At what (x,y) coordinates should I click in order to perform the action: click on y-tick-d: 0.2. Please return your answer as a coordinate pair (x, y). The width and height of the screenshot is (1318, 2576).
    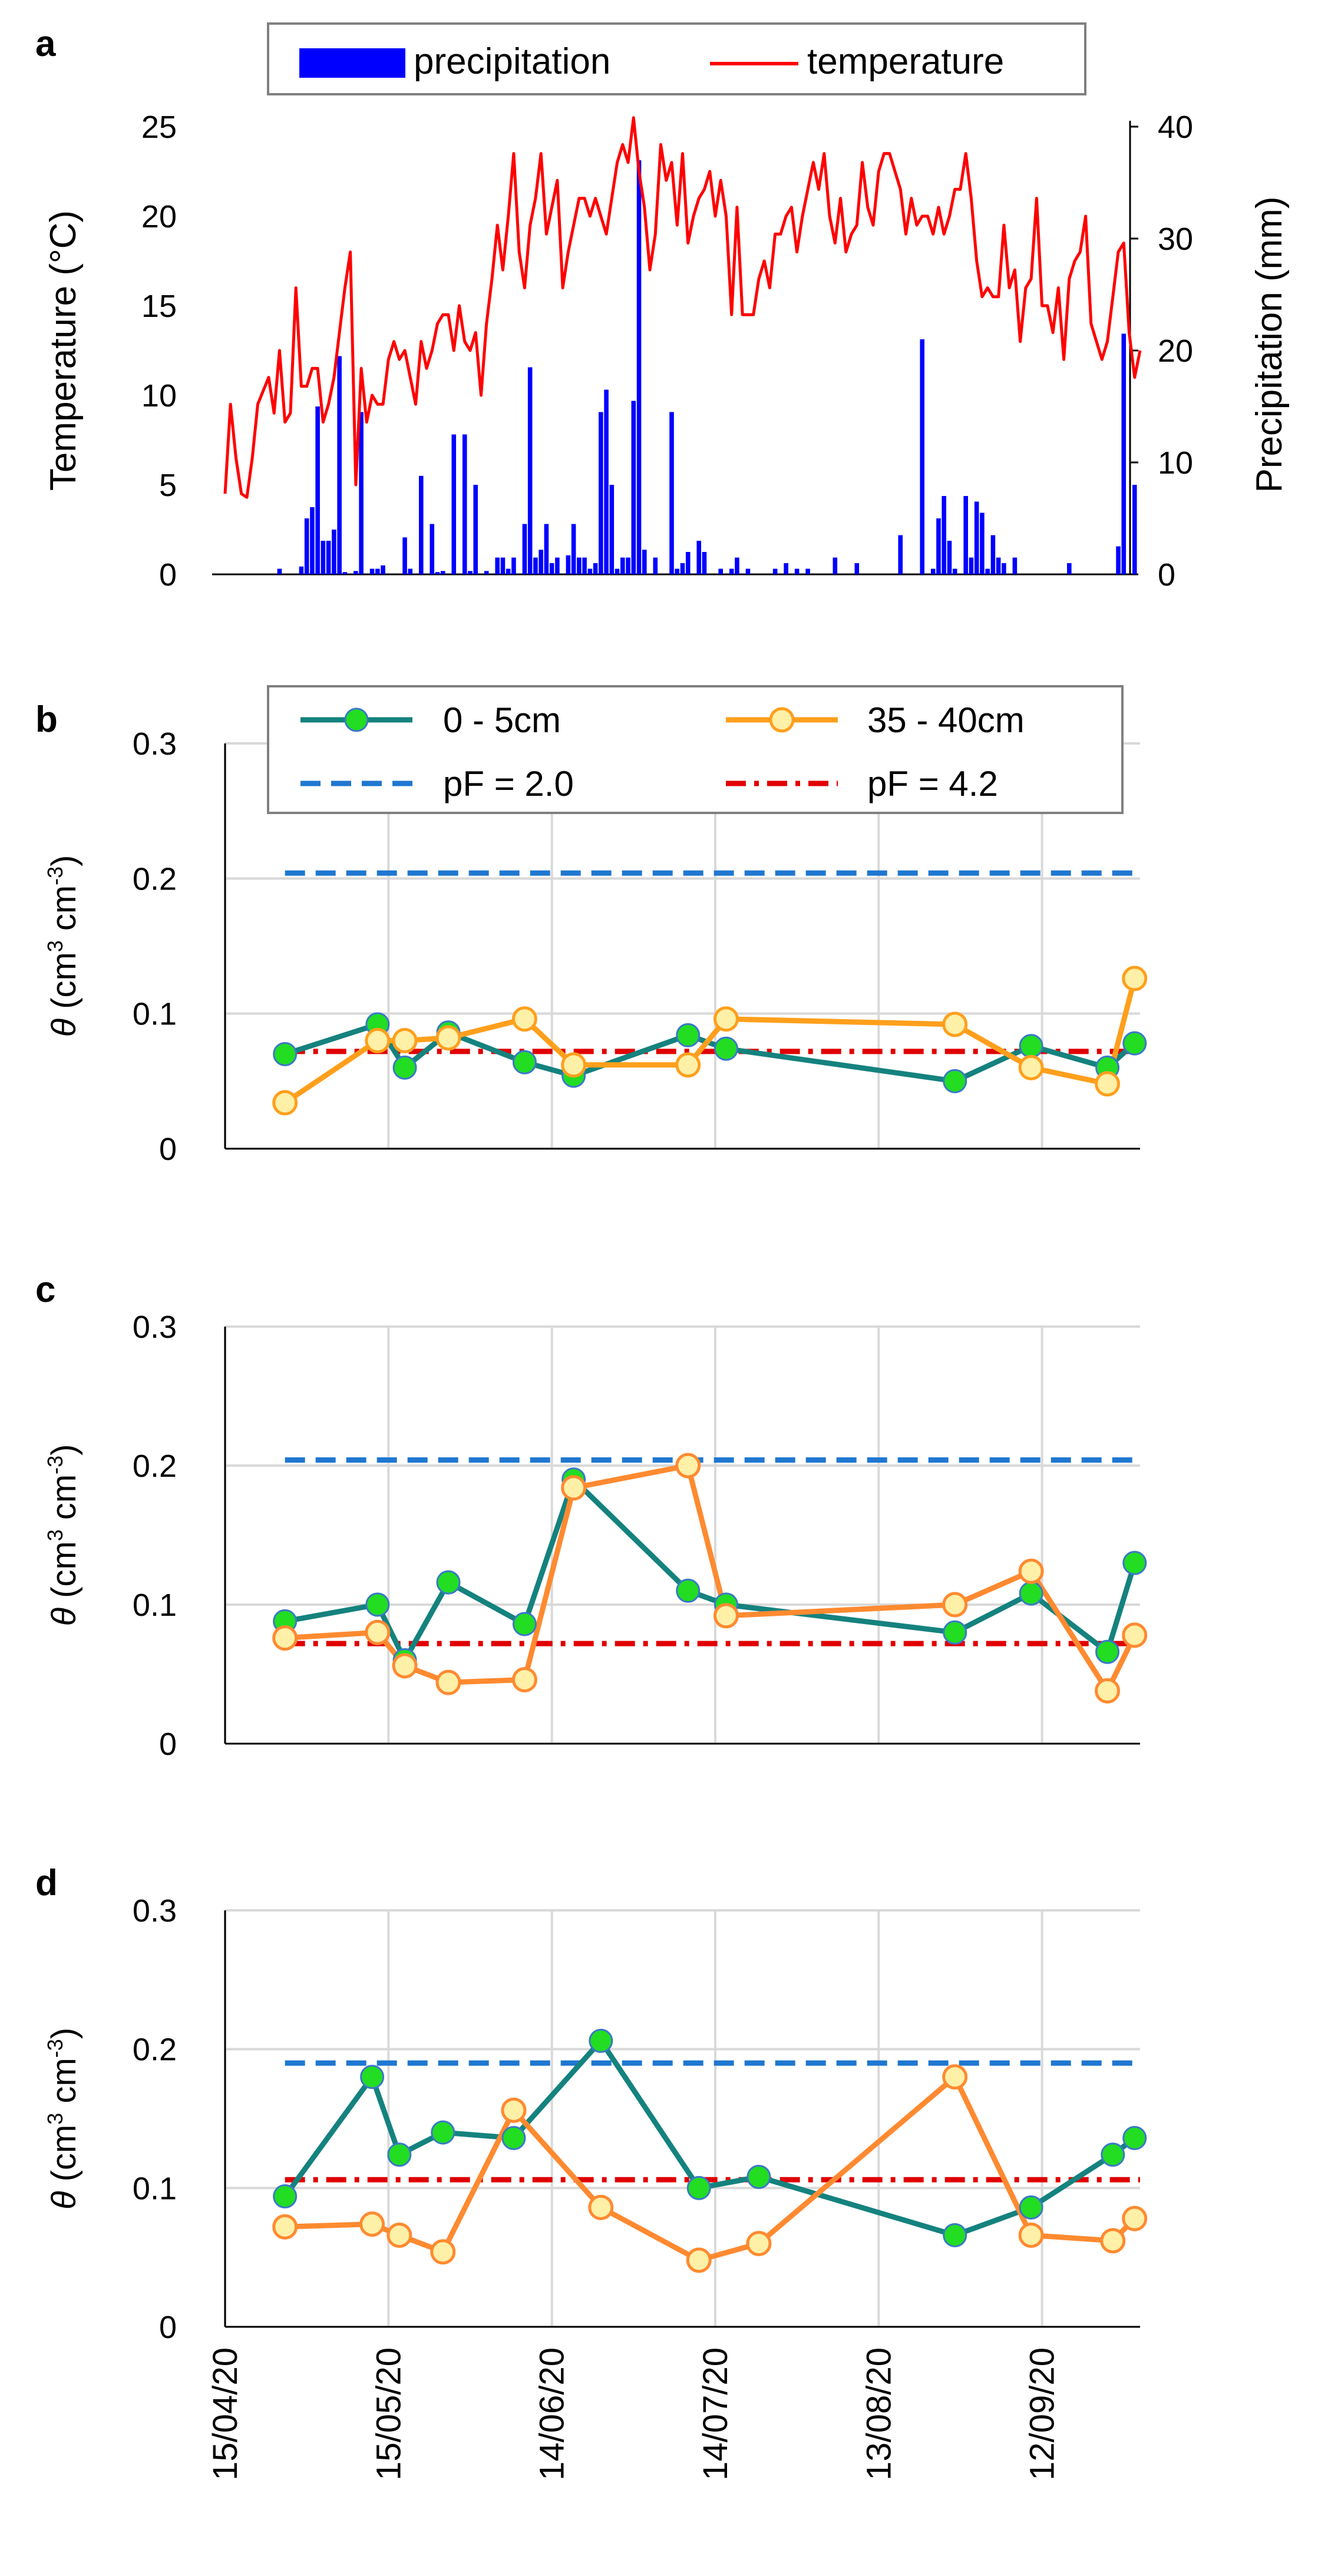
    Looking at the image, I should click on (155, 2050).